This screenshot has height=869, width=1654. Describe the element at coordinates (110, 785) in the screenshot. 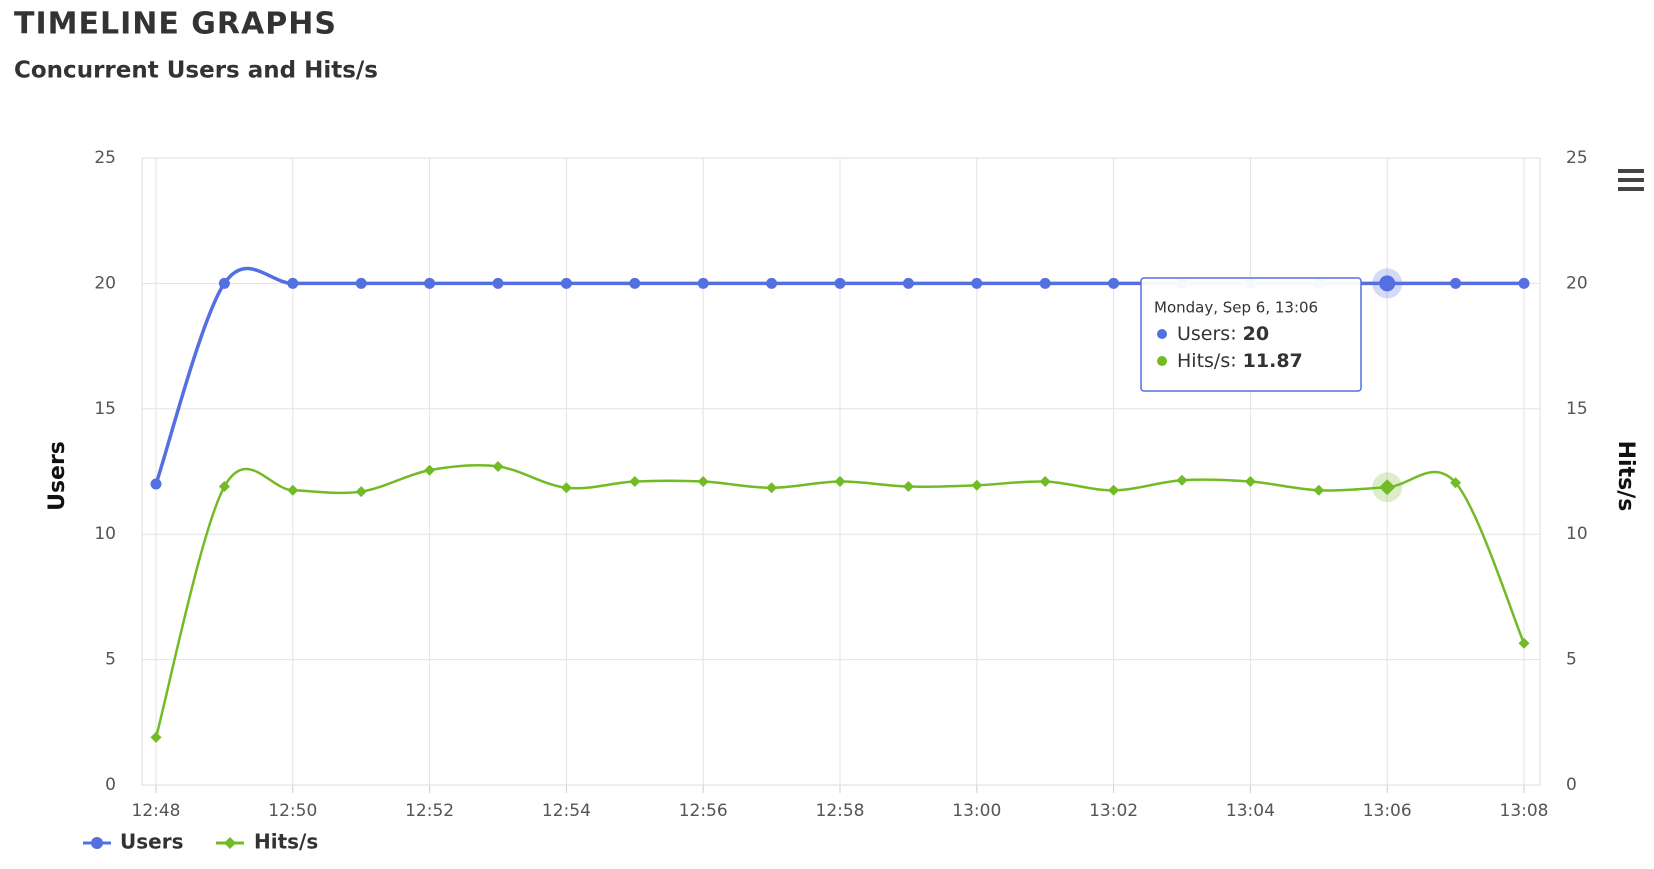

I see `y-tick-label: 0` at that location.